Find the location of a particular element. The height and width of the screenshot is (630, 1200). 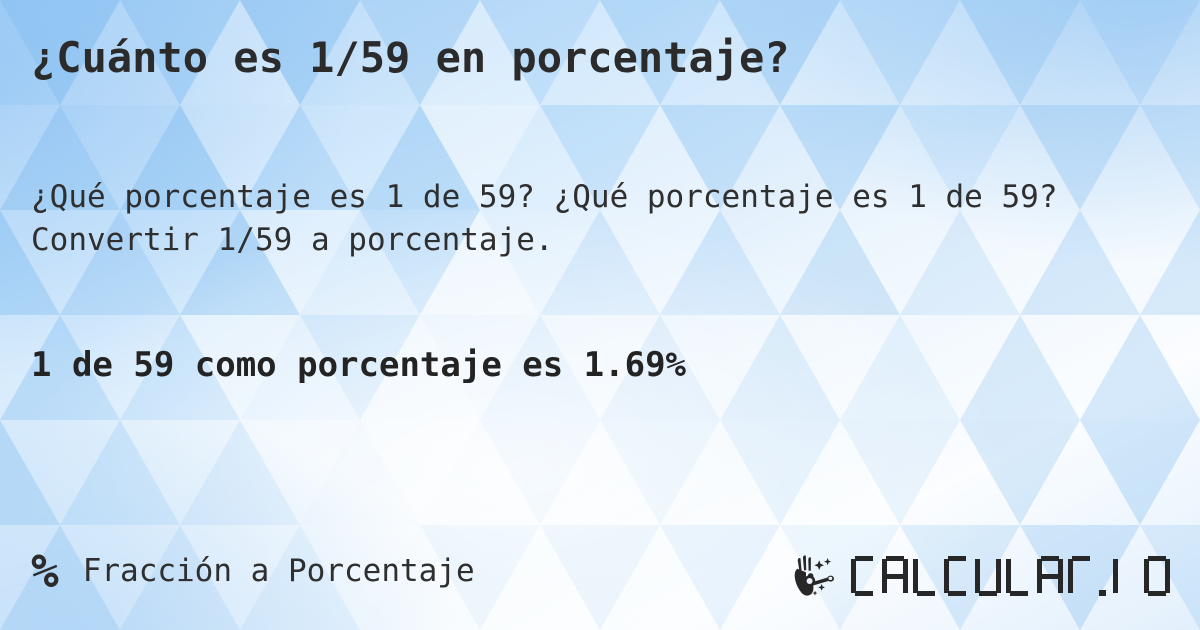

brand-wordmark is located at coordinates (1010, 575).